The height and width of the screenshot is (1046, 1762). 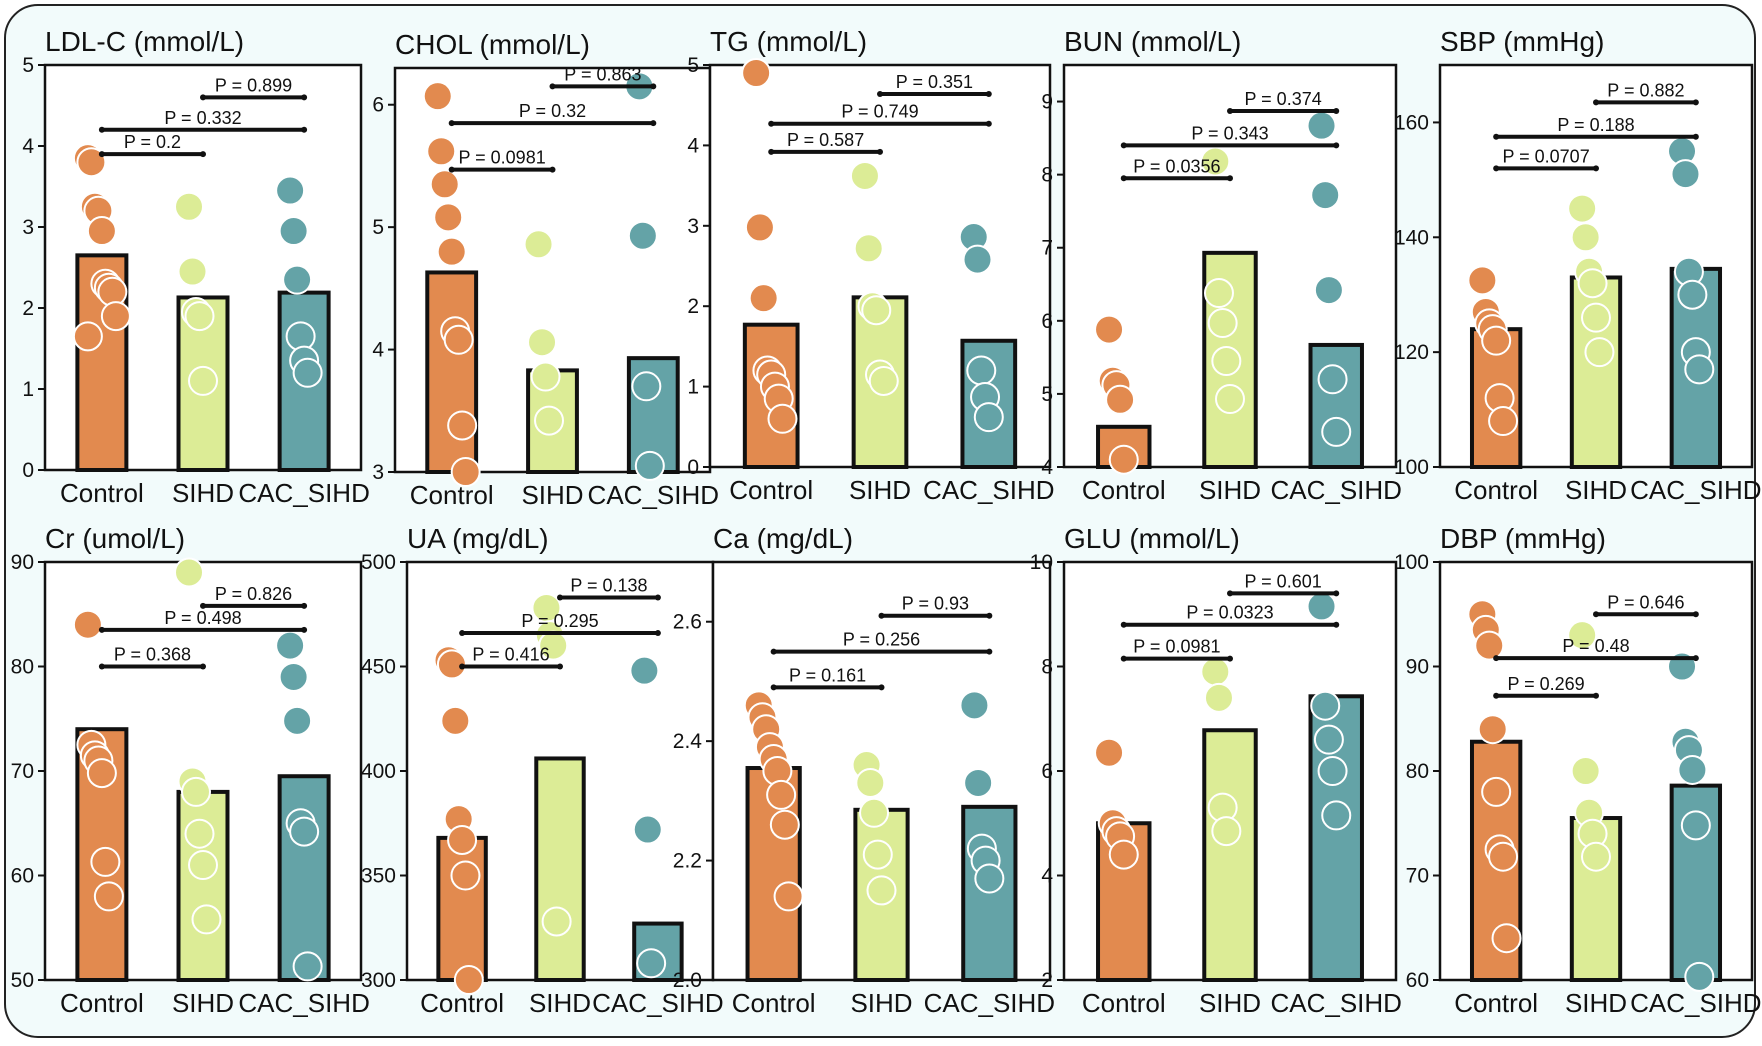 What do you see at coordinates (253, 594) in the screenshot?
I see `cr-pvalue-2: P = 0.826` at bounding box center [253, 594].